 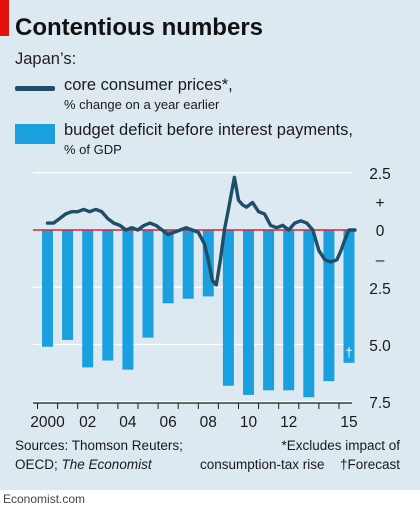 What do you see at coordinates (35, 88) in the screenshot?
I see `legend-line-swatch` at bounding box center [35, 88].